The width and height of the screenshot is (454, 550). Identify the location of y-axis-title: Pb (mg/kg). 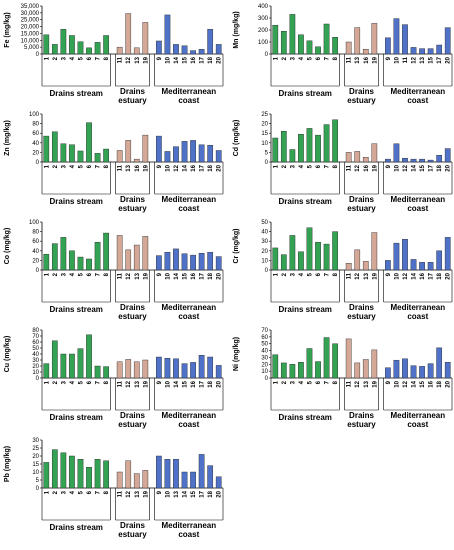
(7, 464).